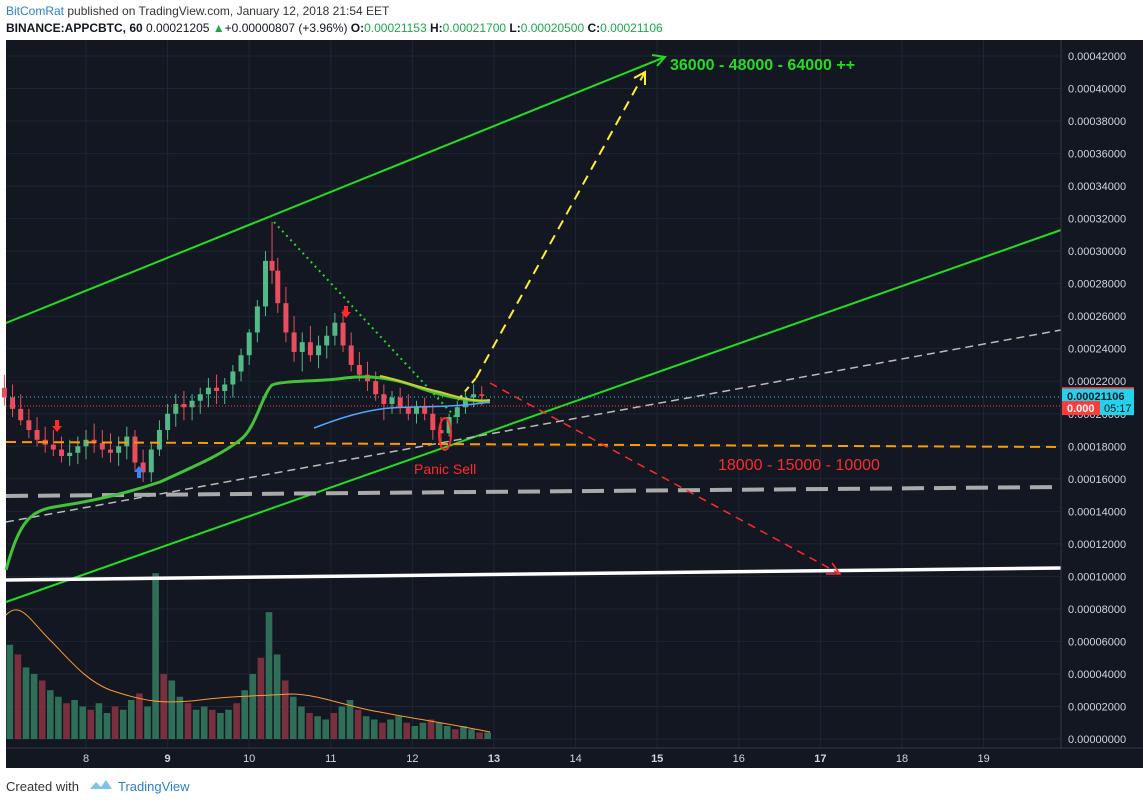  What do you see at coordinates (330, 759) in the screenshot?
I see `x-tick-label: 11` at bounding box center [330, 759].